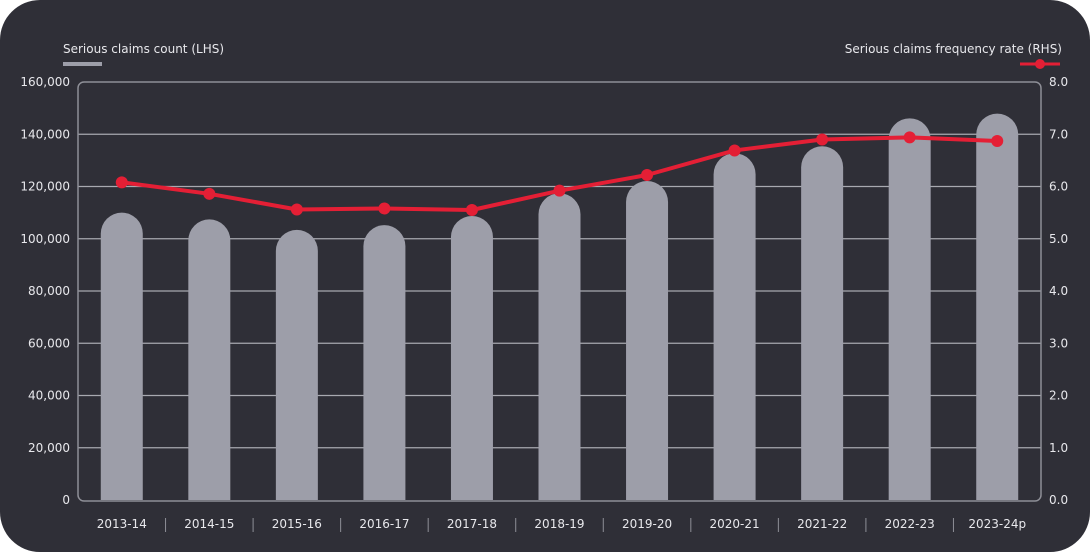 The width and height of the screenshot is (1090, 556). What do you see at coordinates (647, 524) in the screenshot?
I see `x-tick-label: 2019-20` at bounding box center [647, 524].